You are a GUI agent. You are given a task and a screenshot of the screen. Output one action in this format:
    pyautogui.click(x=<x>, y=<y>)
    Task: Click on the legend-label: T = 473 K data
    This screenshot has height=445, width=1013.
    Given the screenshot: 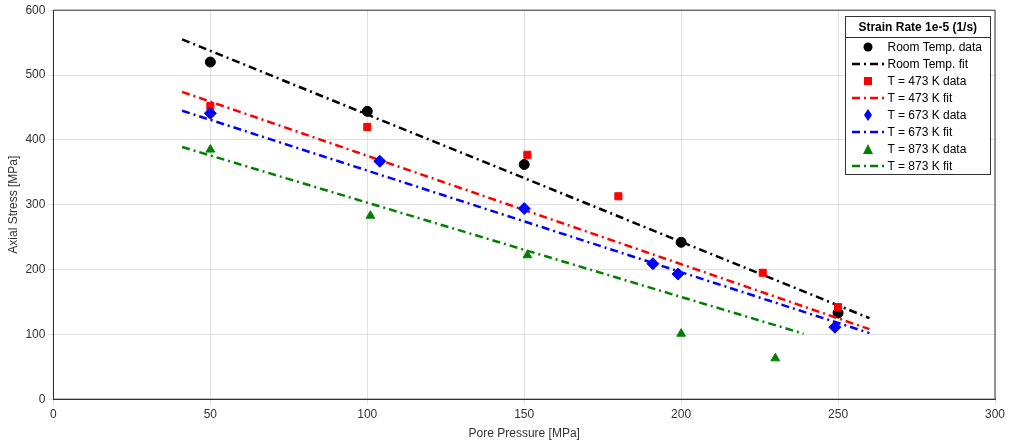 What is the action you would take?
    pyautogui.click(x=927, y=80)
    